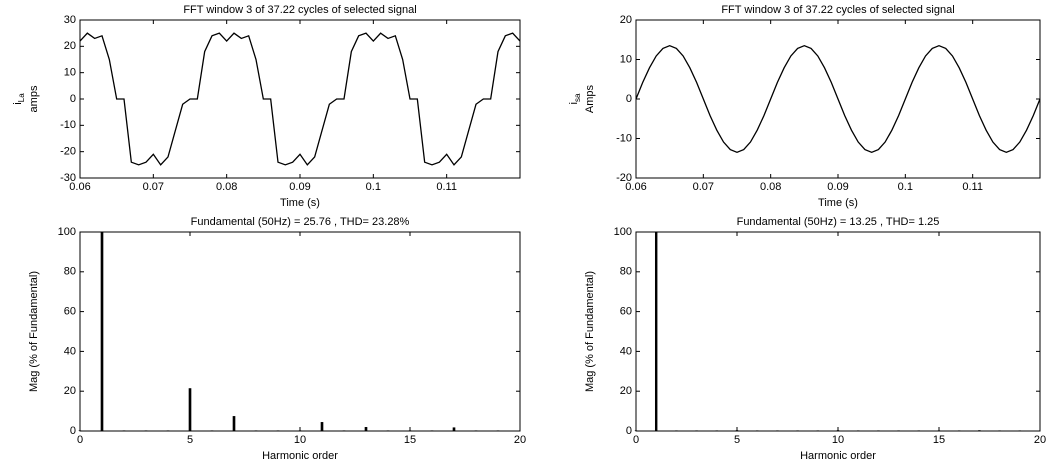 Image resolution: width=1054 pixels, height=471 pixels. Describe the element at coordinates (79, 187) in the screenshot. I see `x-tick-label: 0.06` at that location.